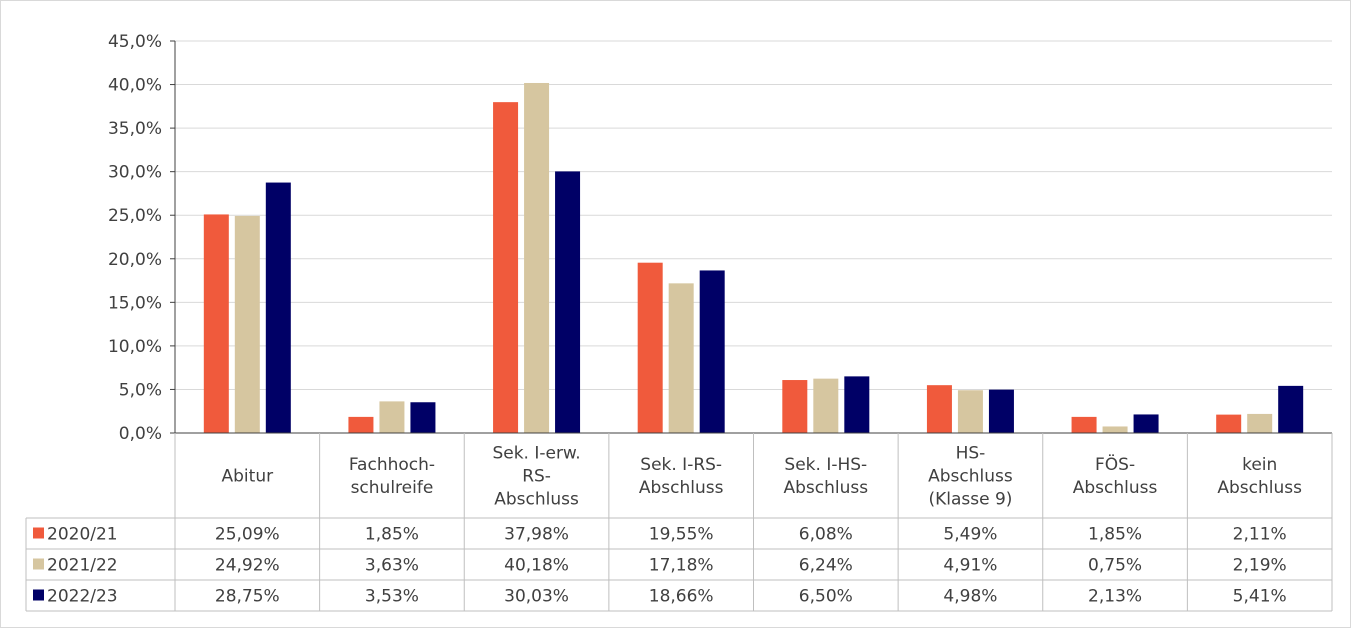 Image resolution: width=1351 pixels, height=628 pixels. Describe the element at coordinates (135, 86) in the screenshot. I see `y-tick-label: 40,0%` at that location.